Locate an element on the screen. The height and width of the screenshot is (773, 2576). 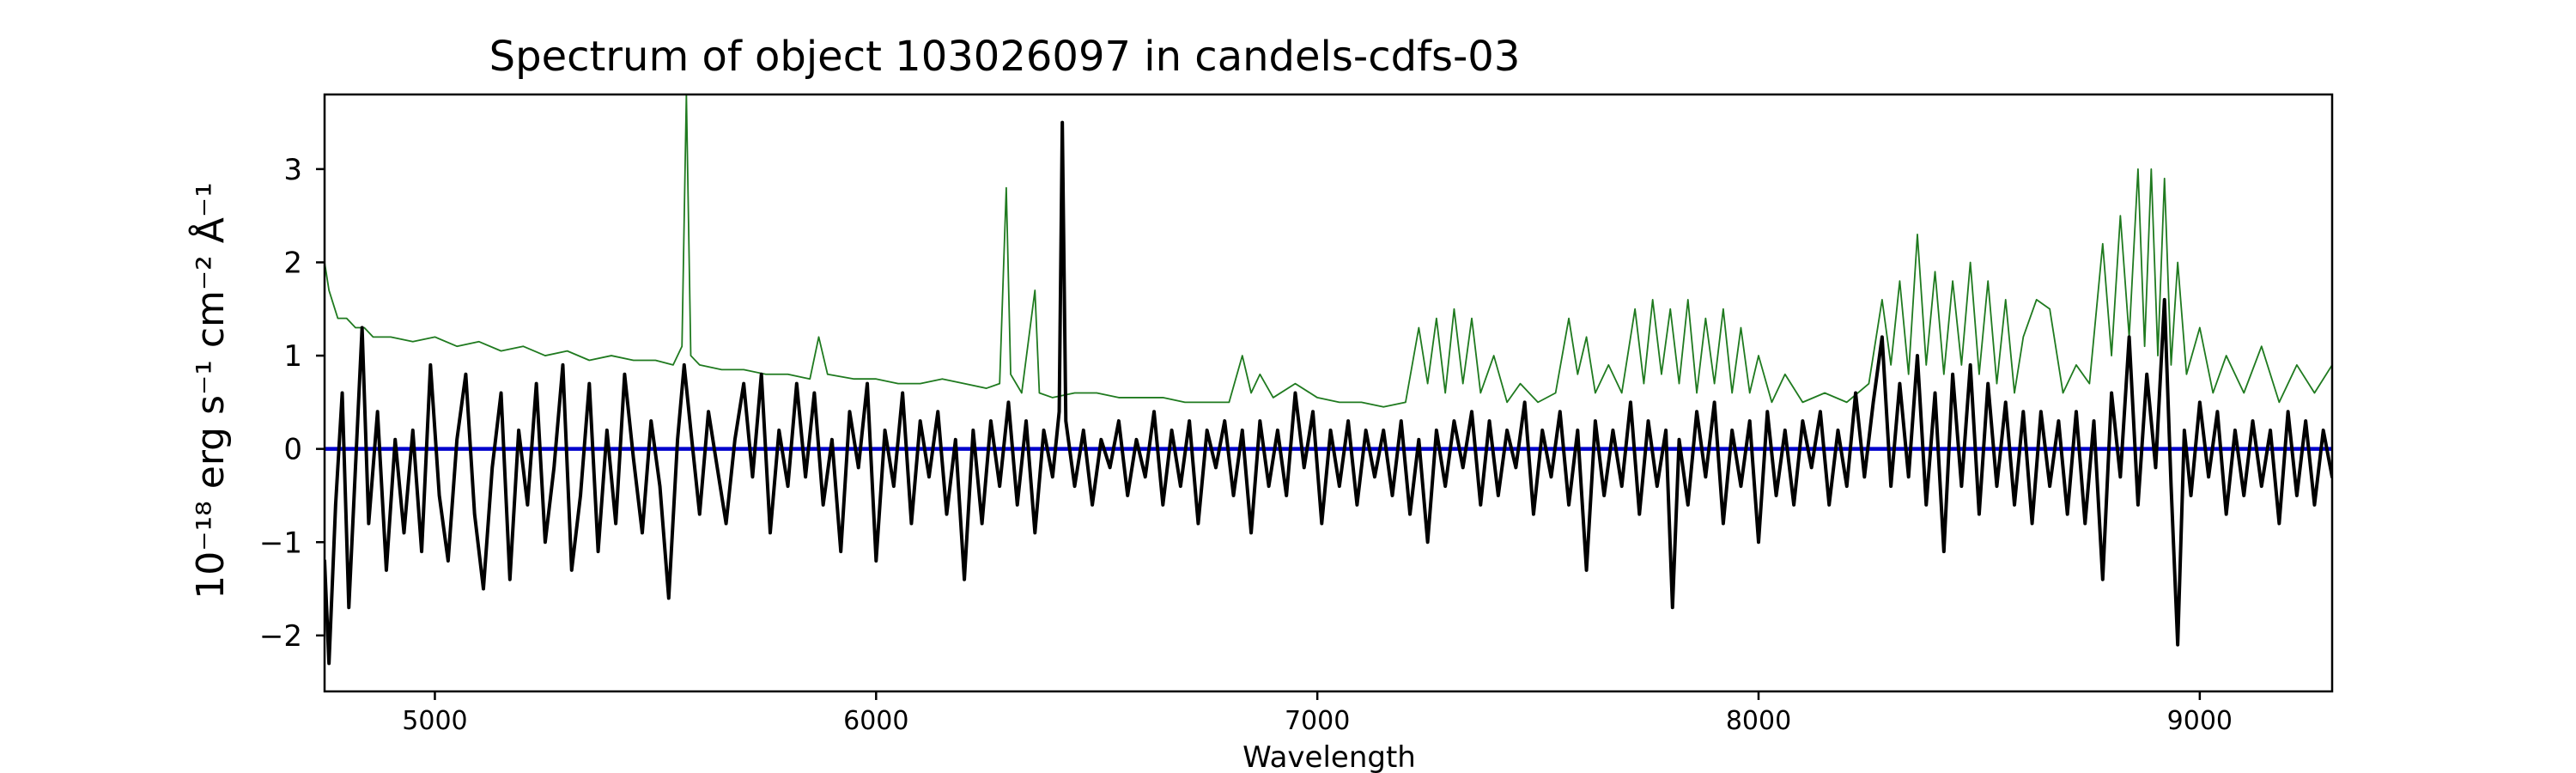
y-tick-label: −2 is located at coordinates (280, 636).